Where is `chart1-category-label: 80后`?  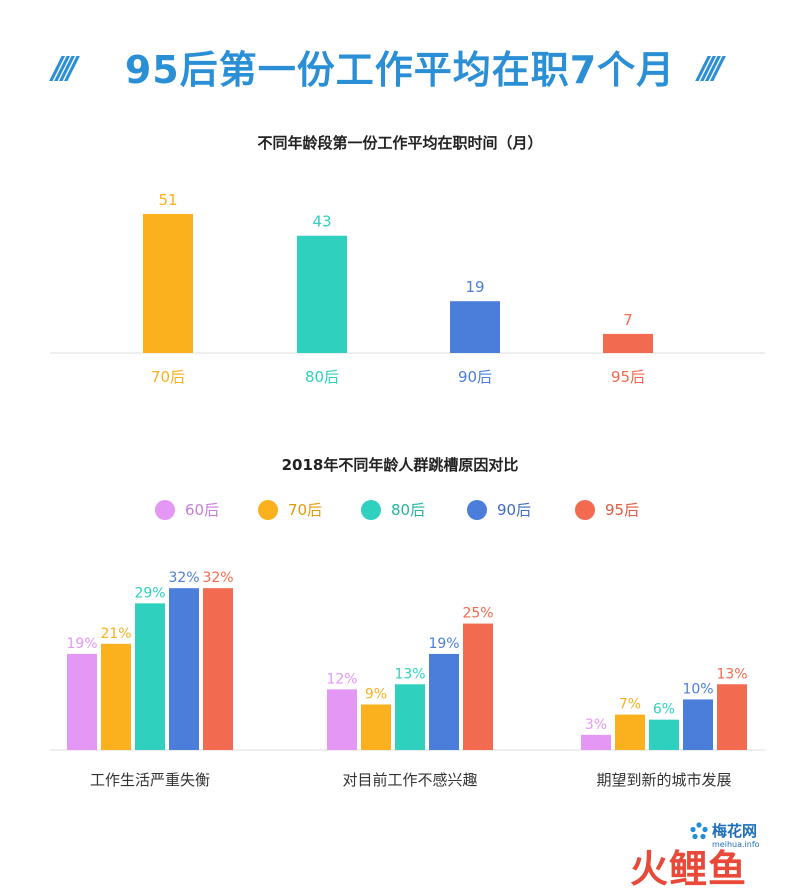 chart1-category-label: 80后 is located at coordinates (322, 377).